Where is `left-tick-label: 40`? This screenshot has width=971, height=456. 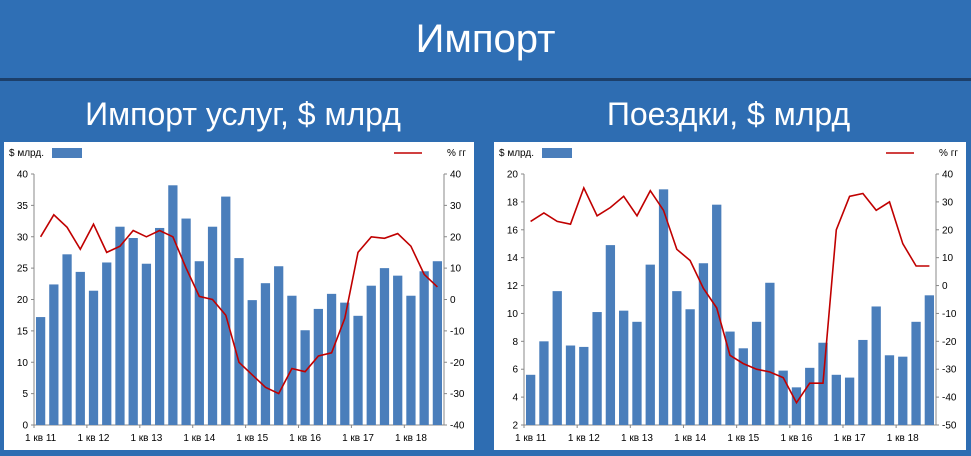 left-tick-label: 40 is located at coordinates (23, 175).